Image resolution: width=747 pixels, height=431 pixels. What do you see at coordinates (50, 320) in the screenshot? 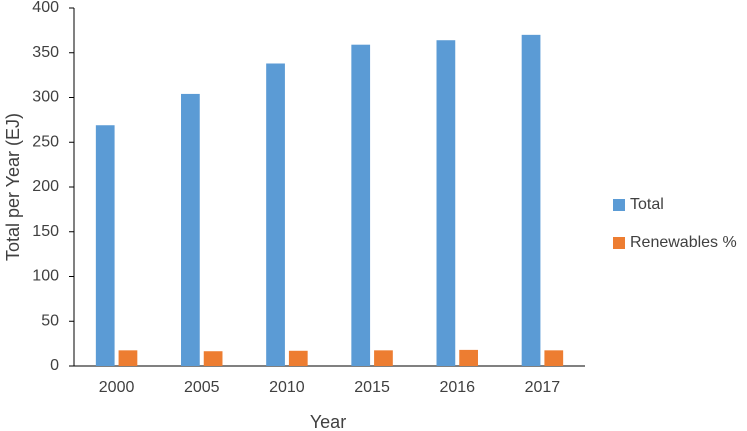
I see `y-tick-label: 50` at bounding box center [50, 320].